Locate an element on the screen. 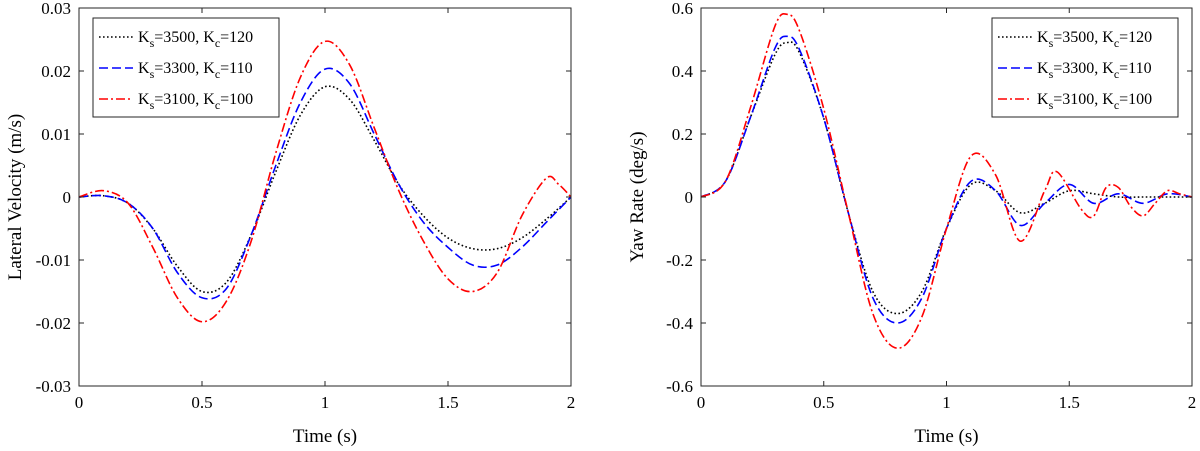 The height and width of the screenshot is (451, 1200). y-tick-label: -0.2 is located at coordinates (679, 260).